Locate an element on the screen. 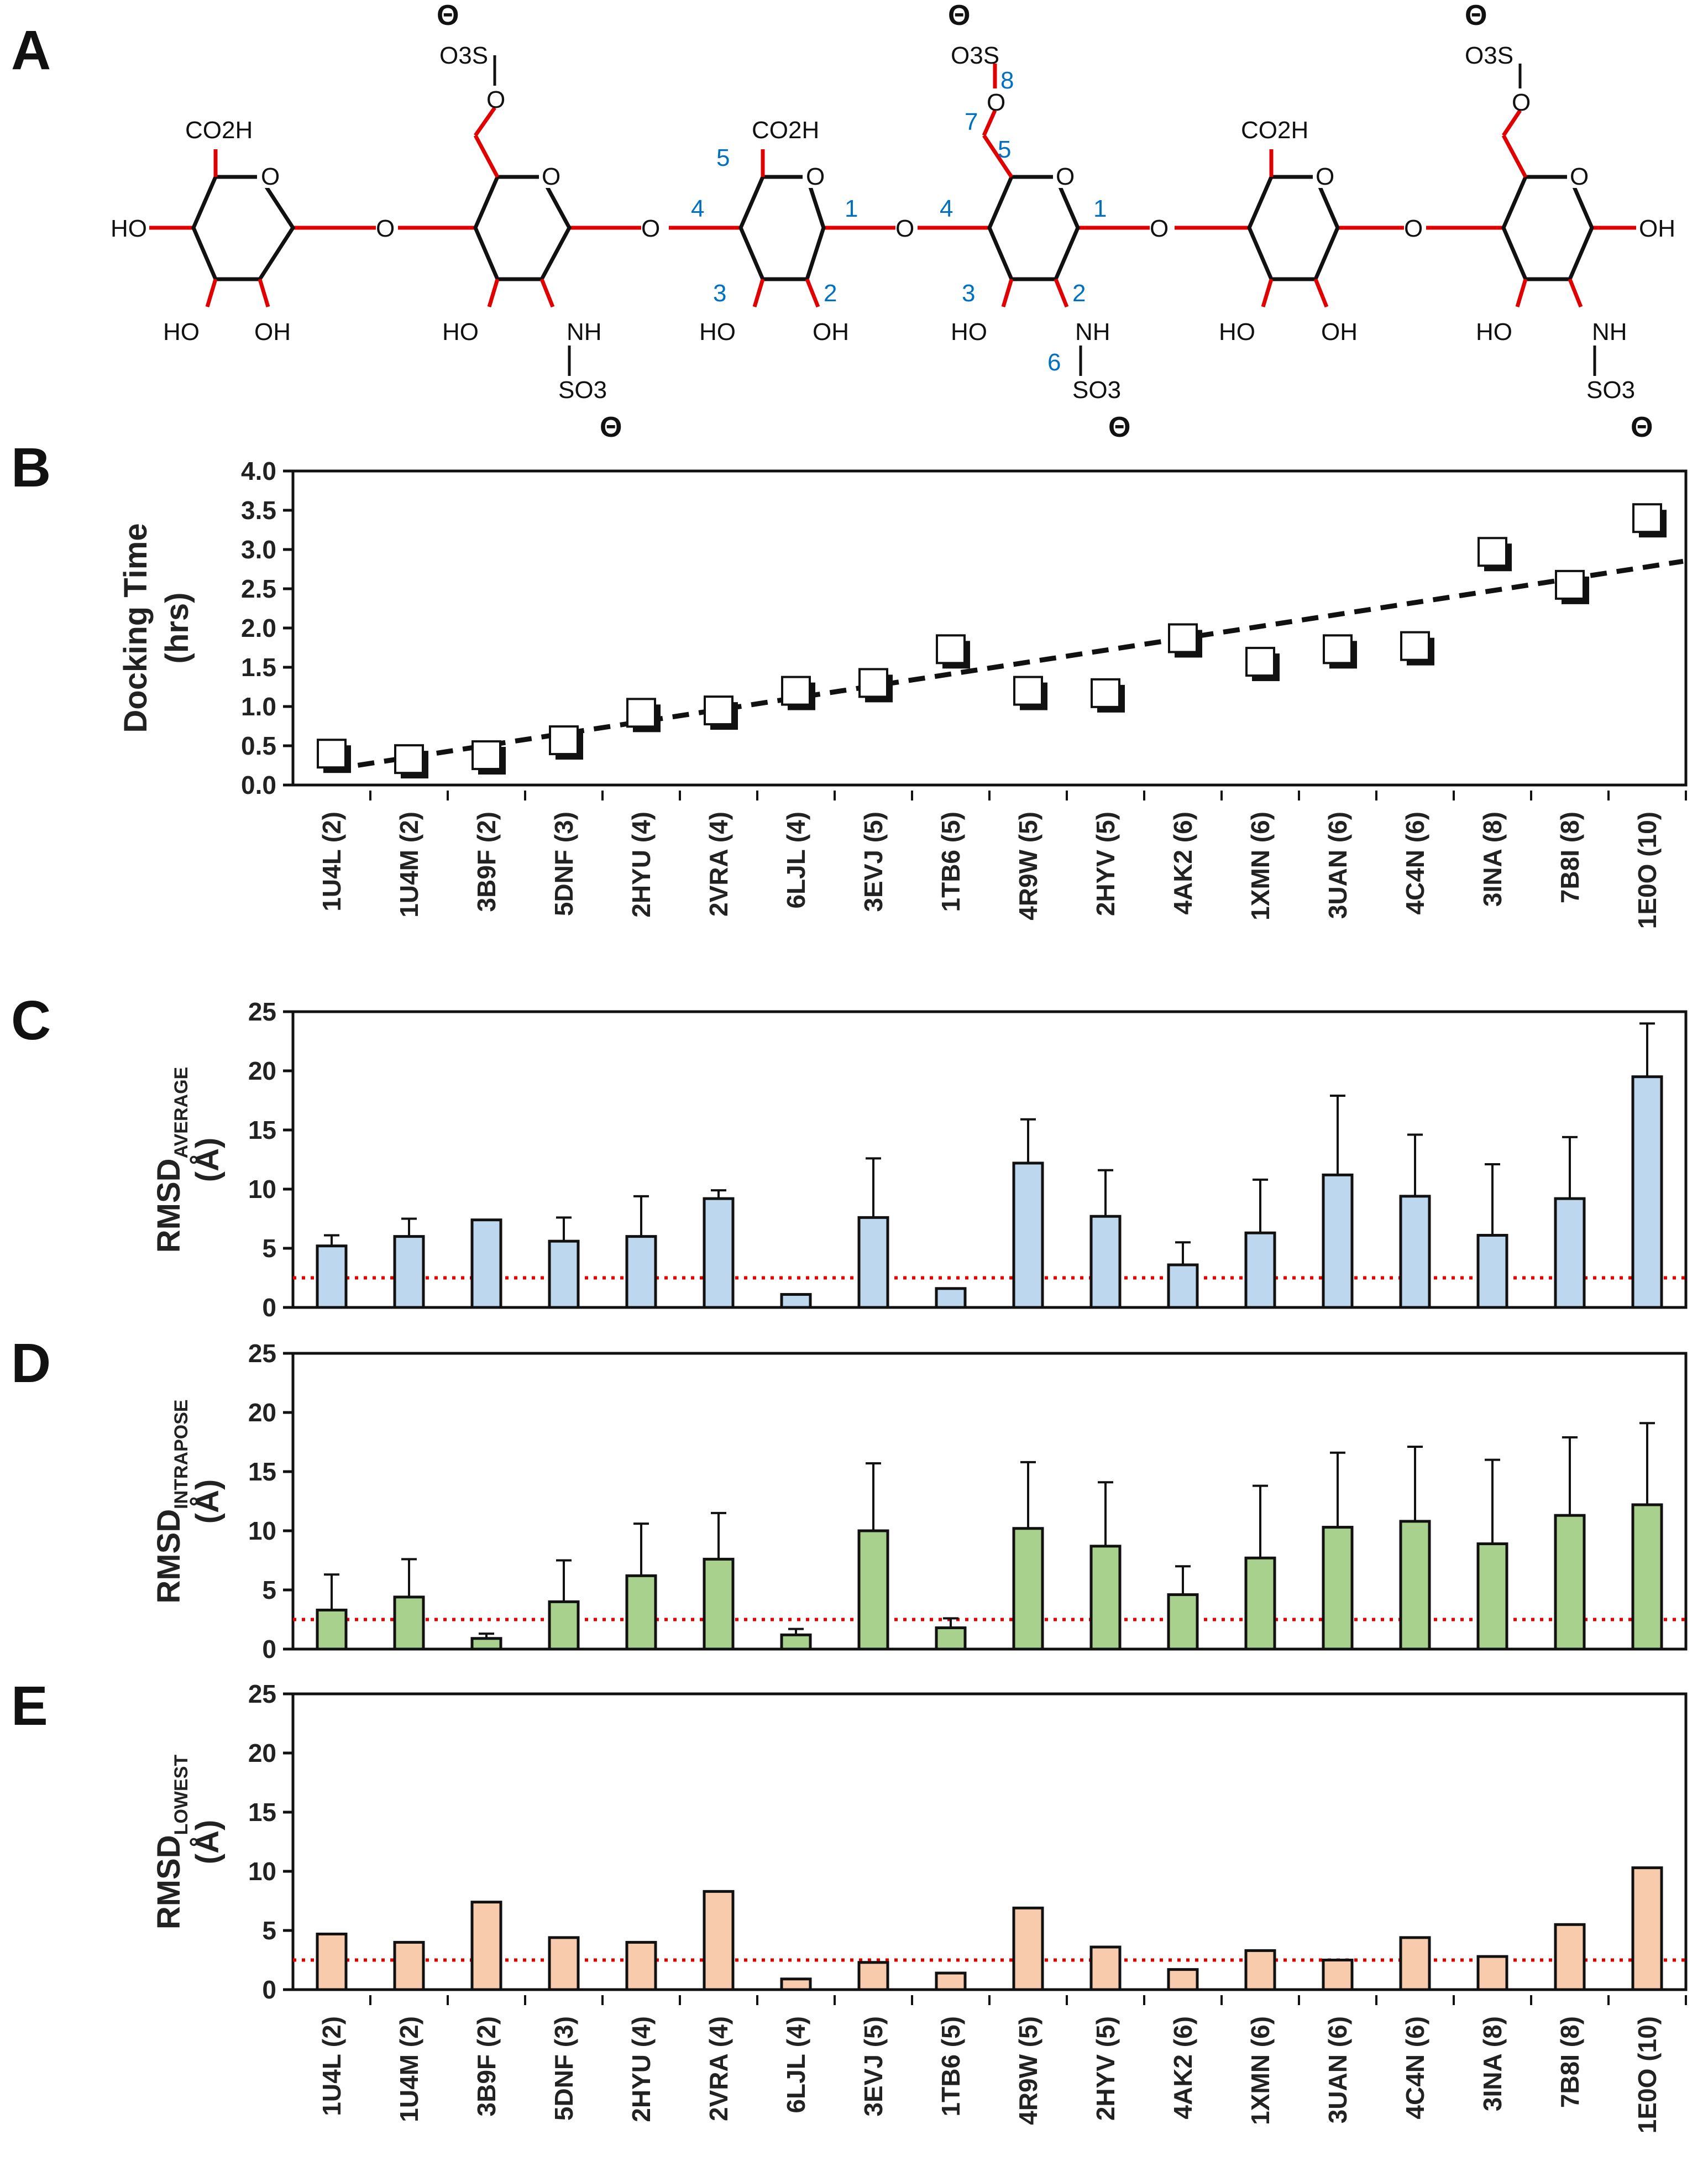 The width and height of the screenshot is (1708, 2161). bars is located at coordinates (989, 1928).